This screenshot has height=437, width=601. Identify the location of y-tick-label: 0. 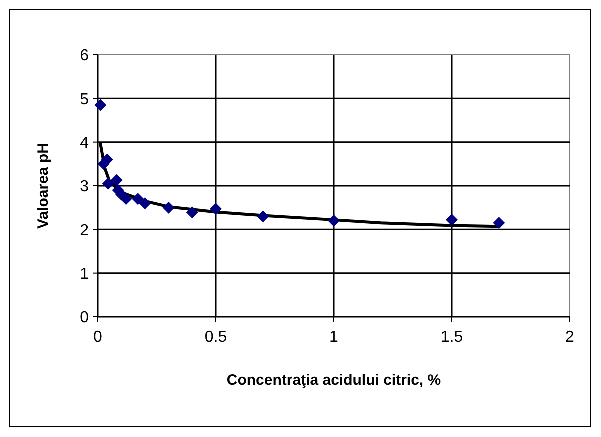
(85, 318).